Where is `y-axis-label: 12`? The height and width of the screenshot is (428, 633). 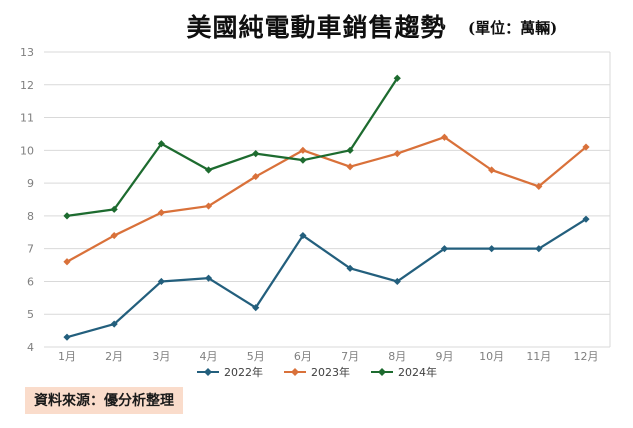 y-axis-label: 12 is located at coordinates (27, 85).